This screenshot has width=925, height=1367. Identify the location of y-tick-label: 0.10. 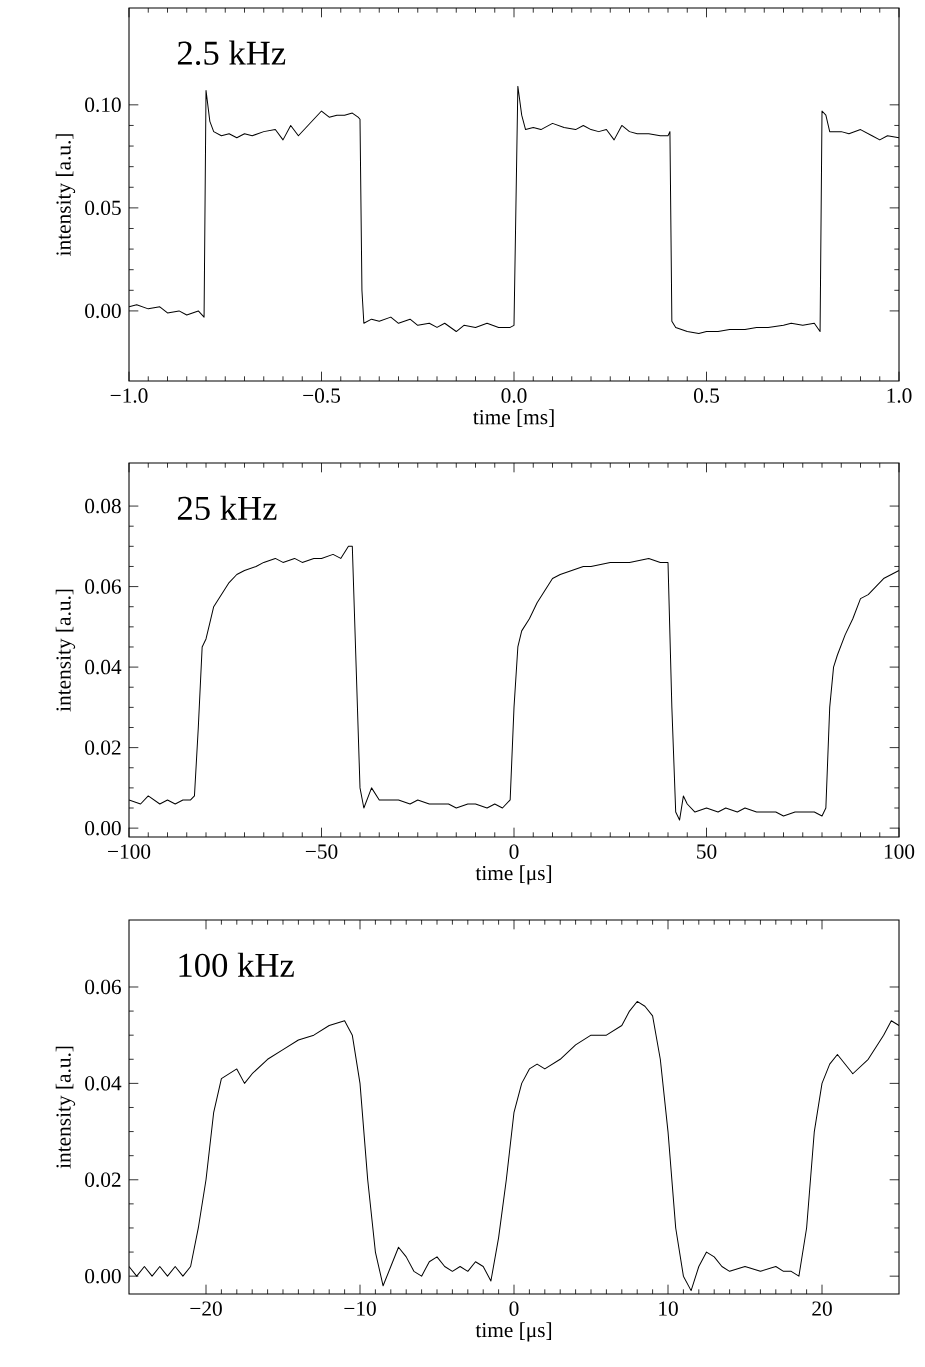
(103, 105).